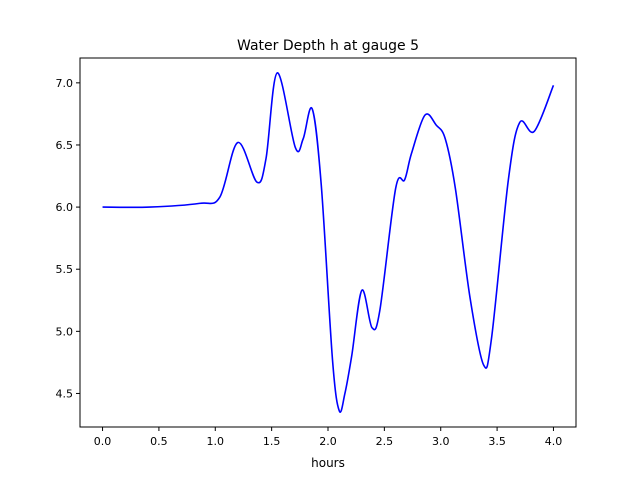 Image resolution: width=640 pixels, height=484 pixels. I want to click on x-tick-label: 2.5, so click(385, 441).